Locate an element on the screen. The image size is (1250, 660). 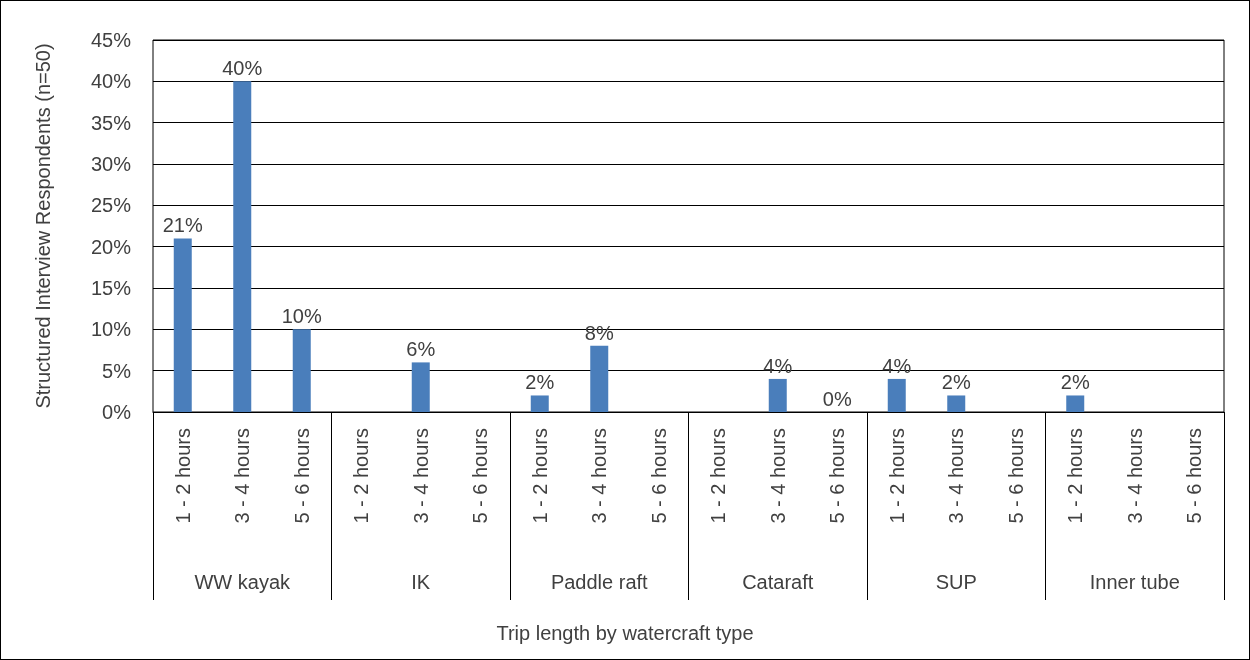
y-tick-label: 20% is located at coordinates (111, 246).